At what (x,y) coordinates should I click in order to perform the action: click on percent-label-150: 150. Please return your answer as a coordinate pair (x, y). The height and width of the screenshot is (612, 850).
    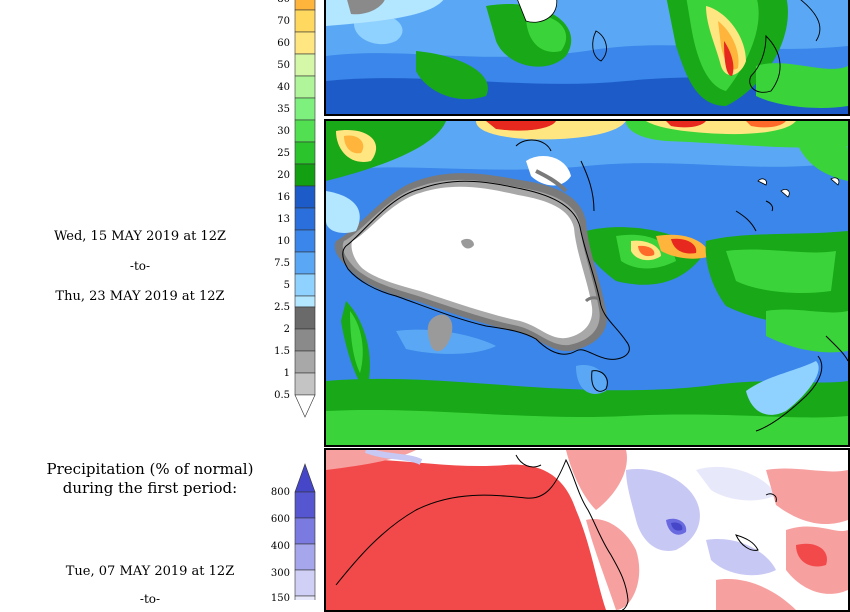
    Looking at the image, I should click on (280, 598).